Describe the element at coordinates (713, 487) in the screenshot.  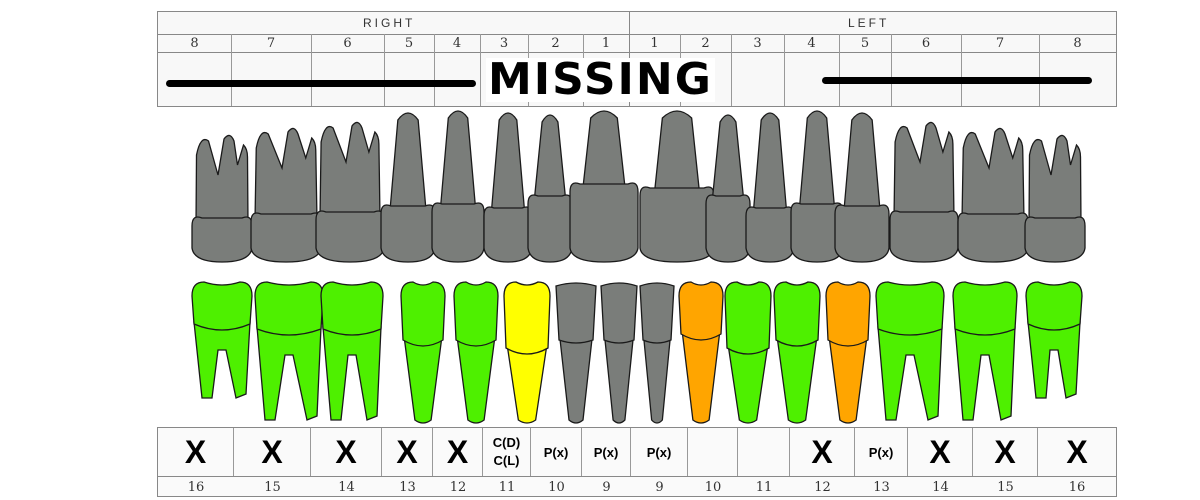
I see `lower-tooth-number: 10` at that location.